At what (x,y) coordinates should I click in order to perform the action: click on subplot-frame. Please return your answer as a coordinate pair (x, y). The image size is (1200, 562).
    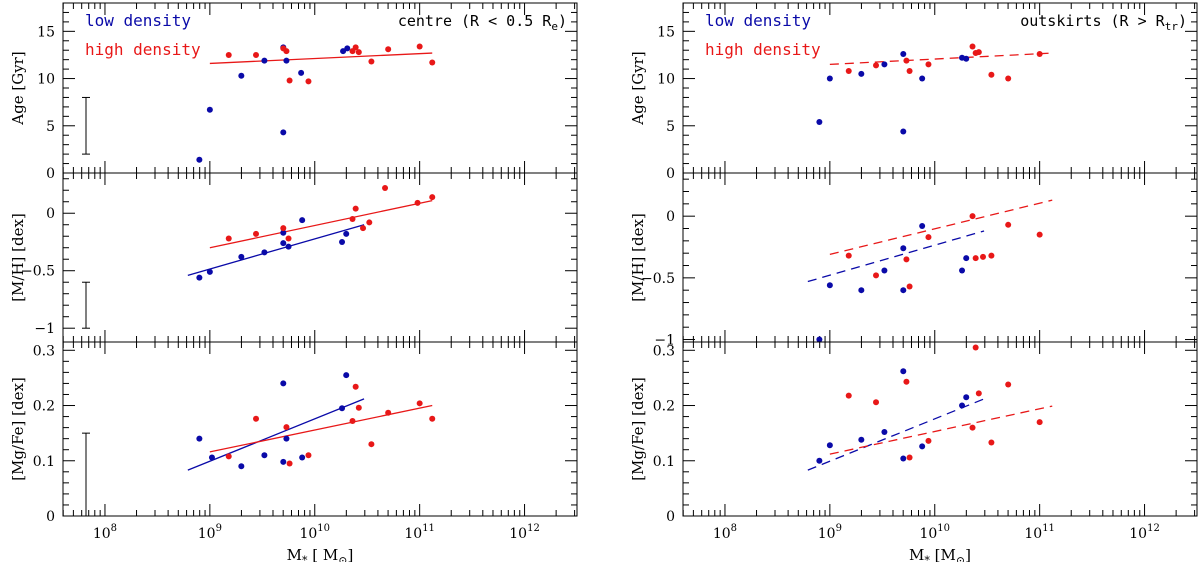
    Looking at the image, I should click on (320, 429).